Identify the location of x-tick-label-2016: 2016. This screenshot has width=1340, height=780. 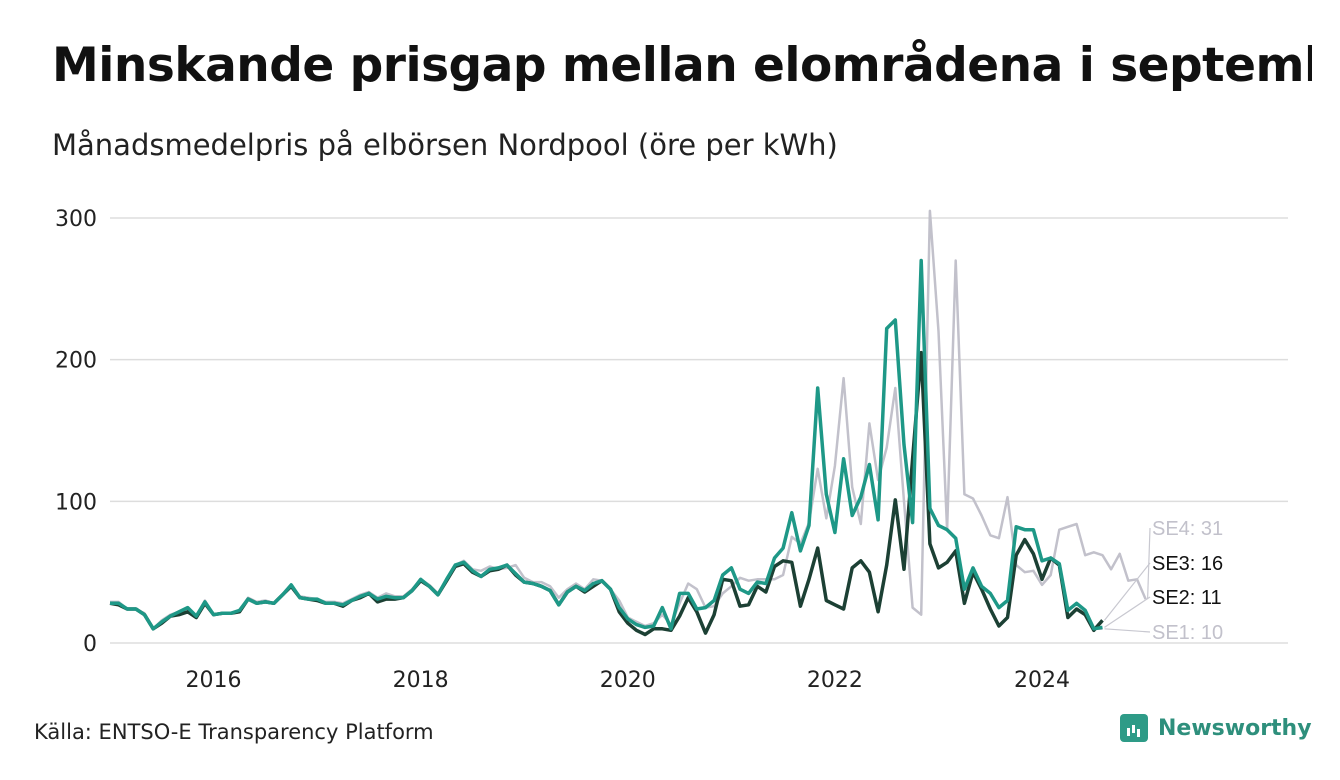
(214, 680).